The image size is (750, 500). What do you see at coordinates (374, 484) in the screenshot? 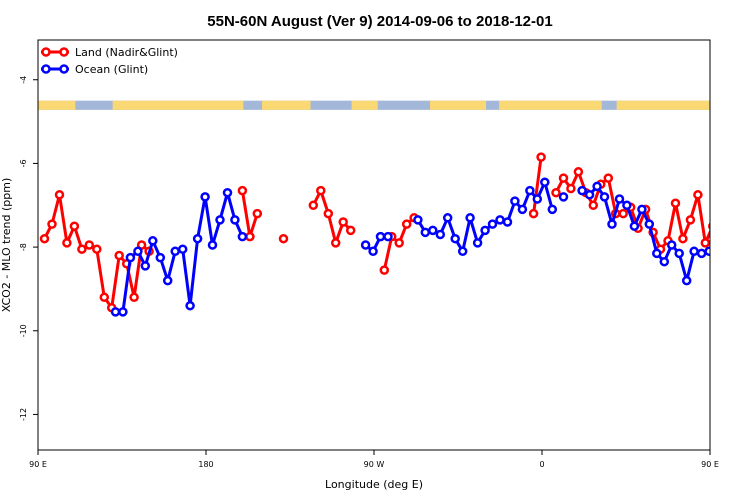
I see `x-axis-label: Longitude (deg E)` at bounding box center [374, 484].